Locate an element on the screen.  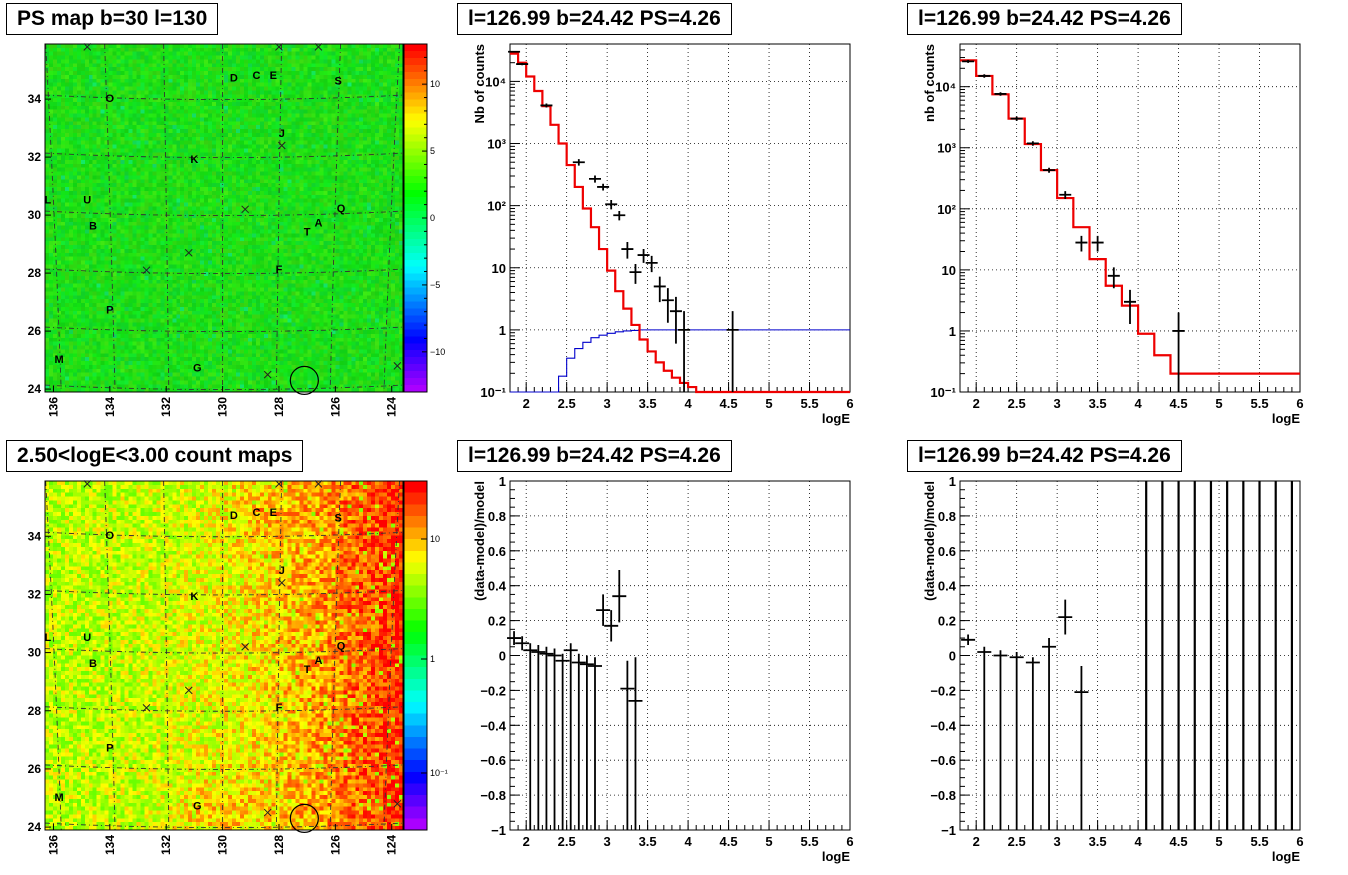
y-tick-label: −0.2 is located at coordinates (943, 690).